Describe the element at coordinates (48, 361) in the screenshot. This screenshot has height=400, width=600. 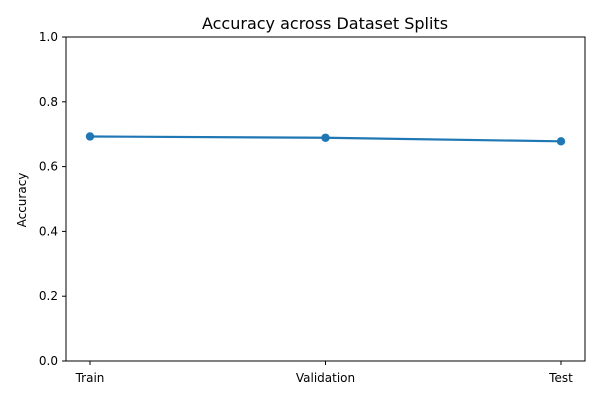
I see `y-tick-label: 0.0` at that location.